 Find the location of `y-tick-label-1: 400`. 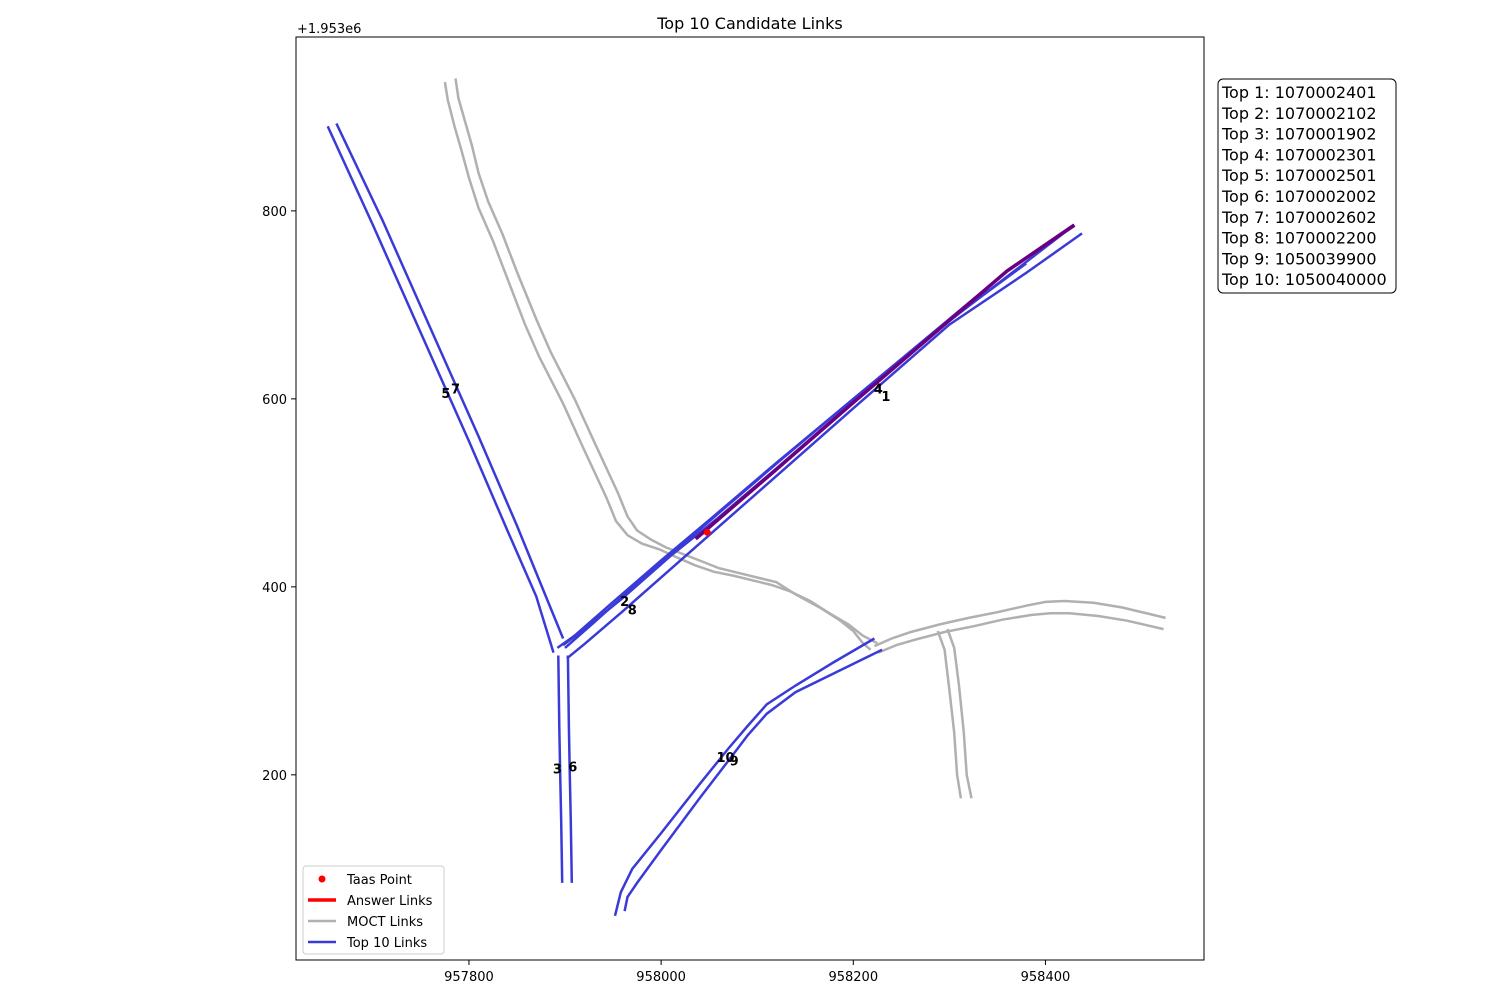

y-tick-label-1: 400 is located at coordinates (274, 588).